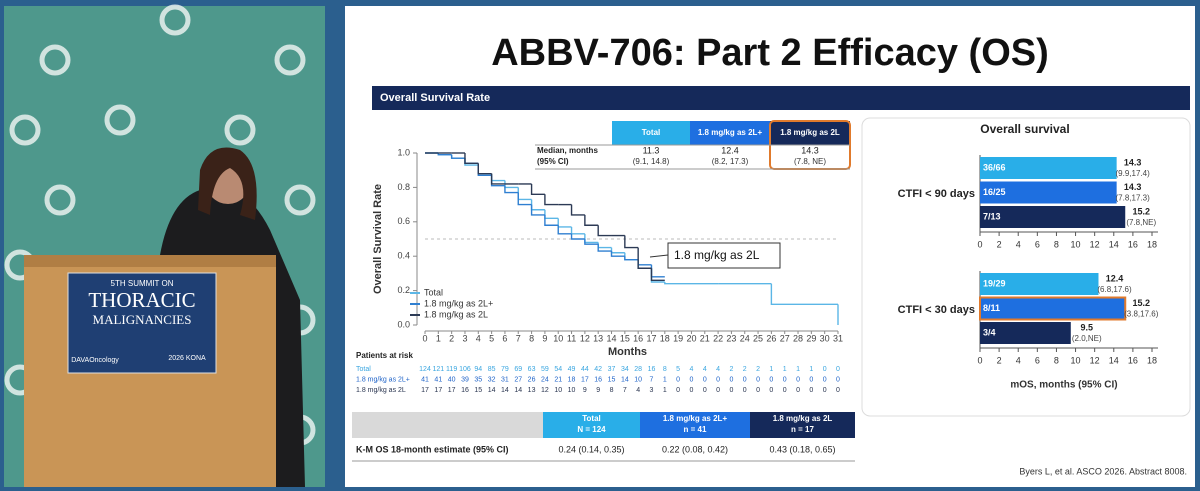  What do you see at coordinates (625, 338) in the screenshot?
I see `x-tick-label: 15` at bounding box center [625, 338].